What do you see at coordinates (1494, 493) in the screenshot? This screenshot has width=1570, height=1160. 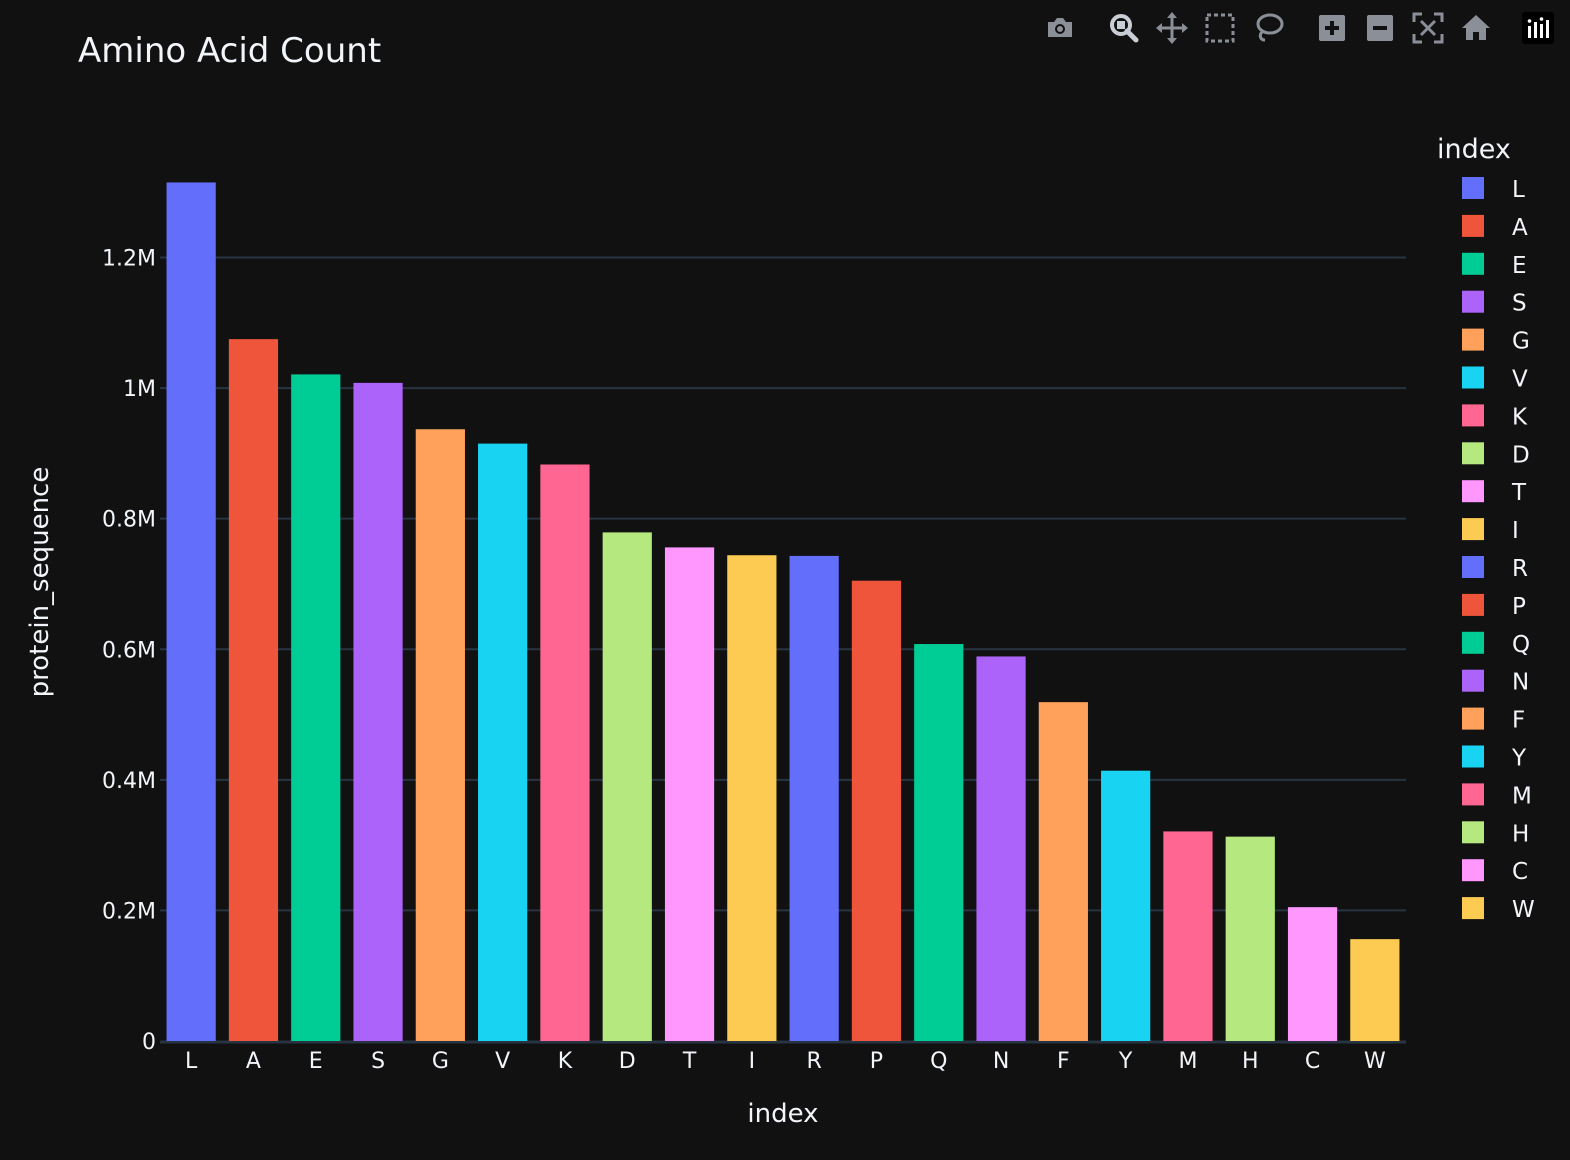 I see `legend-item-T: T` at bounding box center [1494, 493].